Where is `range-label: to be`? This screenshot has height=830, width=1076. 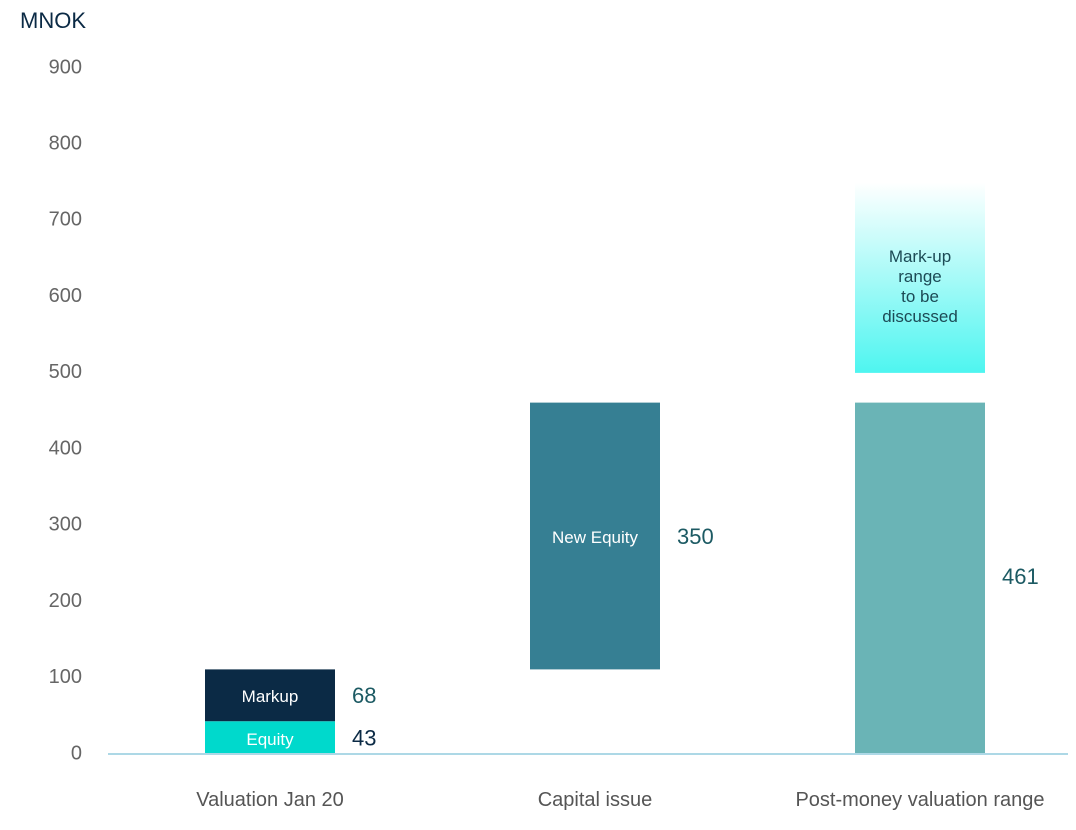
range-label: to be is located at coordinates (920, 296).